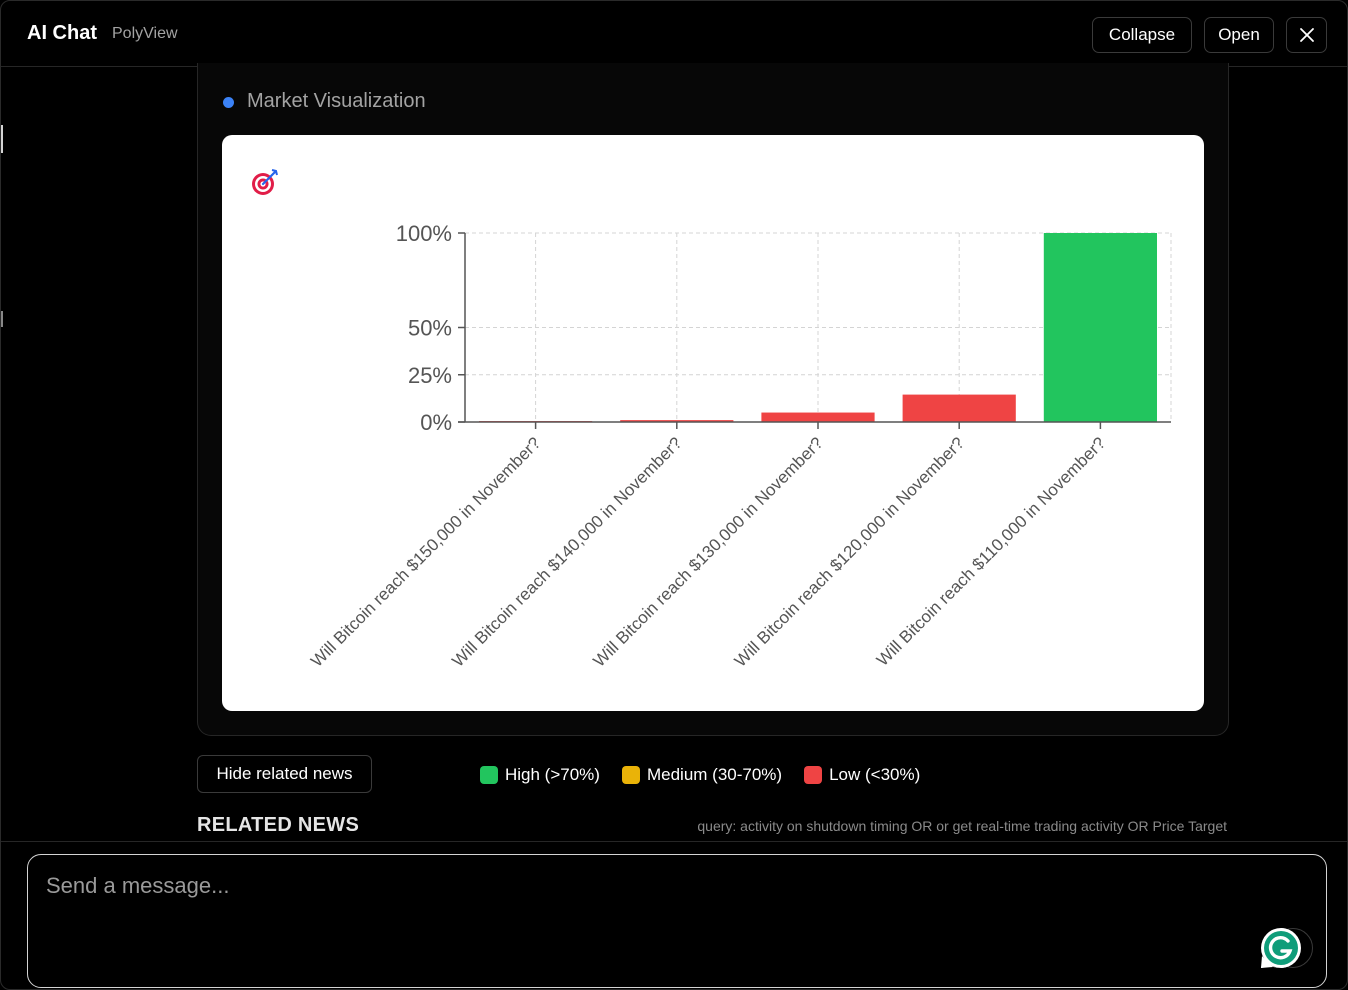  Describe the element at coordinates (430, 375) in the screenshot. I see `y-tick-label: 25%` at that location.